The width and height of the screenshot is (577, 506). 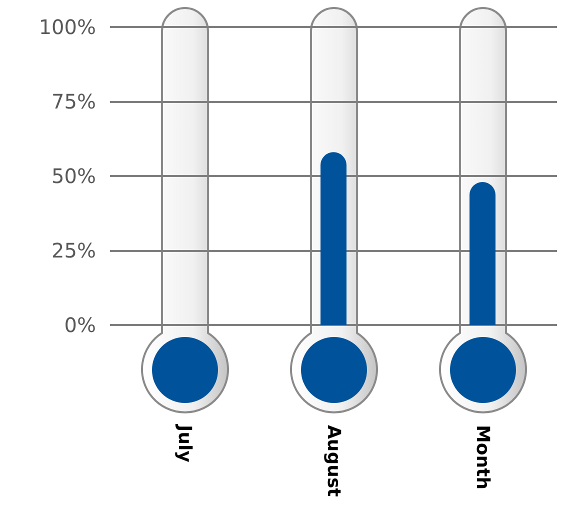 I want to click on y-tick-label: 75%, so click(x=74, y=102).